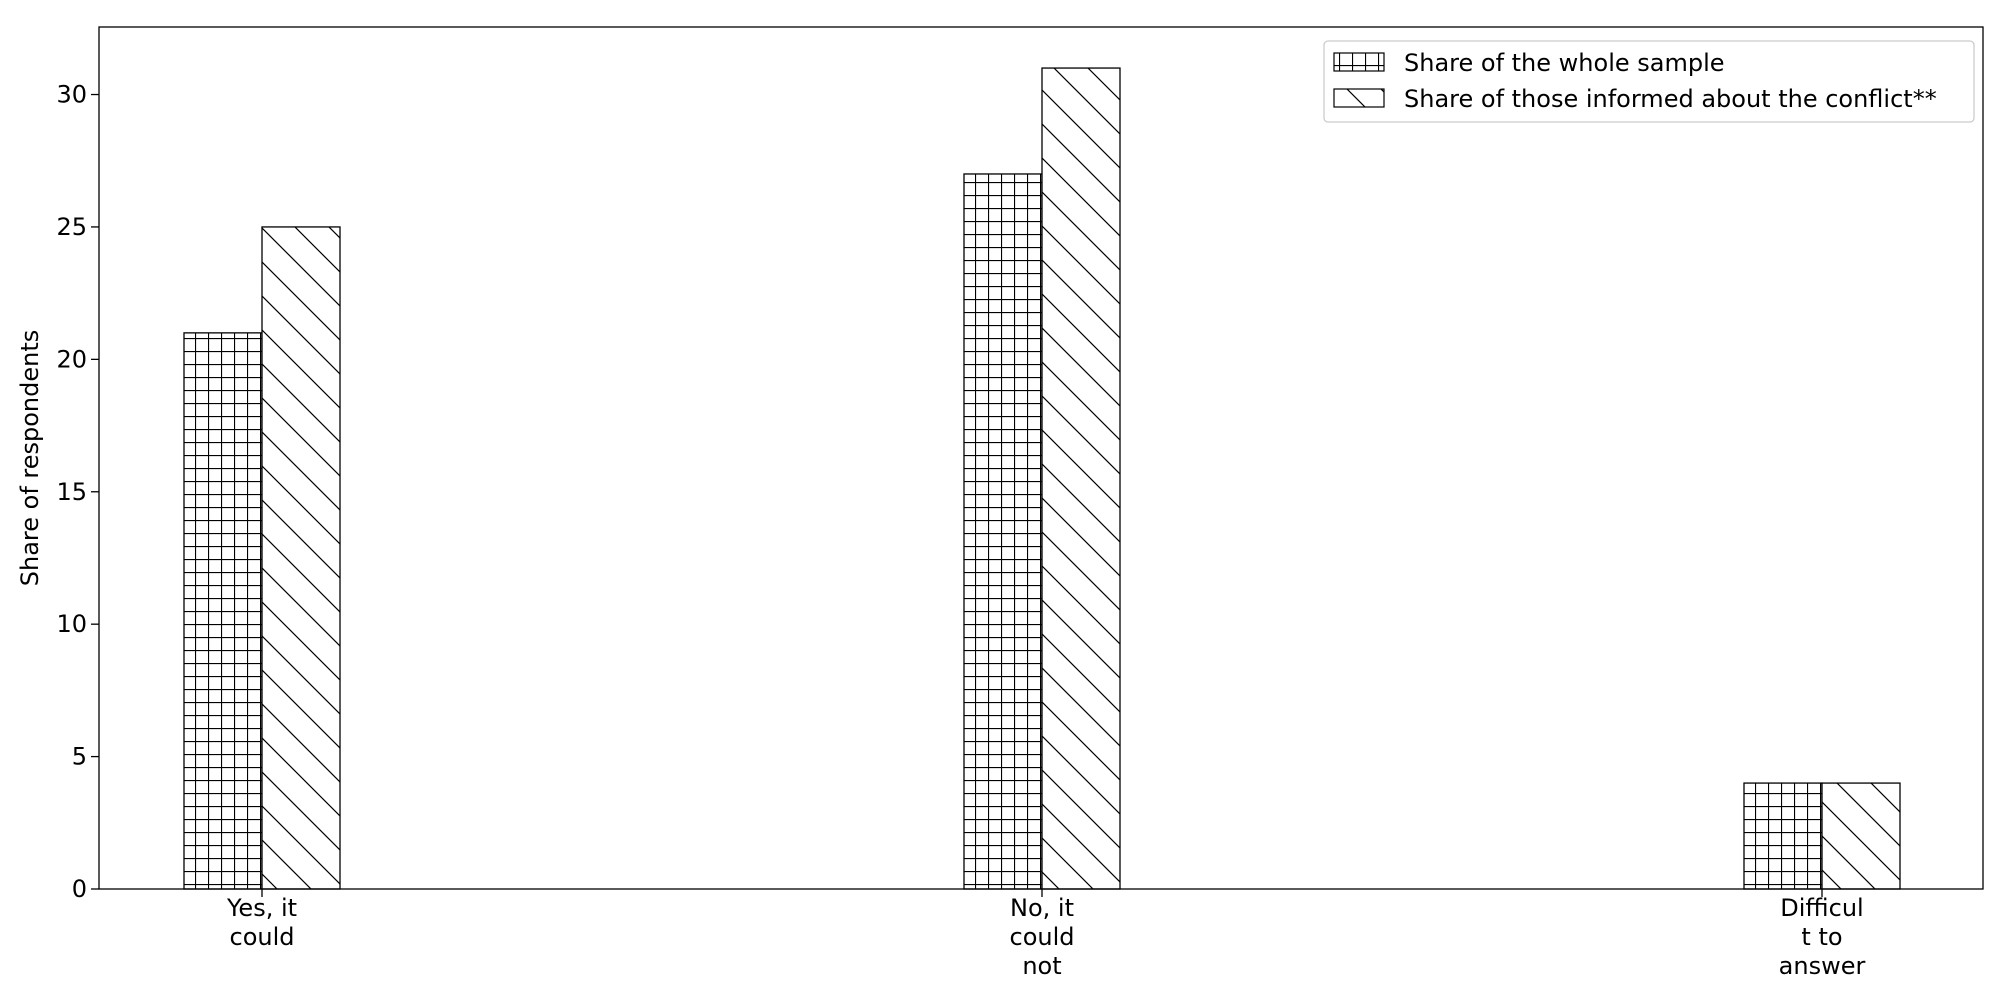  Describe the element at coordinates (71, 624) in the screenshot. I see `y-tick-label: 10` at that location.